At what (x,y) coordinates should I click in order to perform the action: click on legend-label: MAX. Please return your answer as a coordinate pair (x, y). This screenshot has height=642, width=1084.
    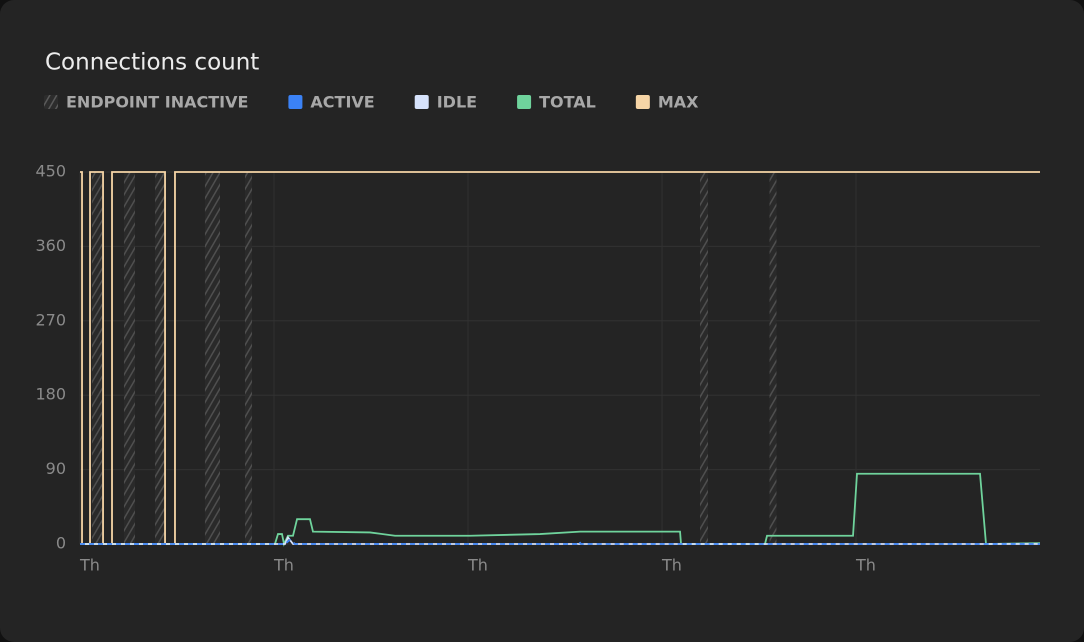
    Looking at the image, I should click on (678, 102).